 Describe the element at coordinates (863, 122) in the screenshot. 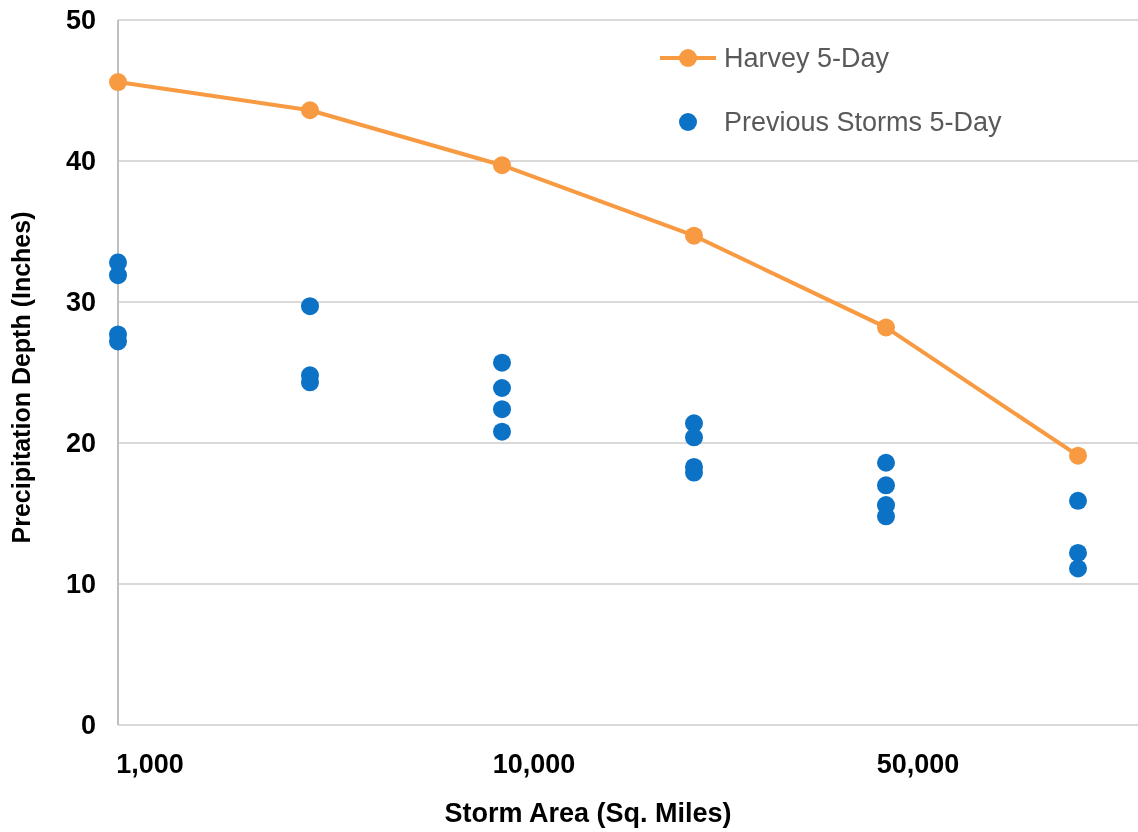

I see `legend-label: Previous Storms 5-Day` at that location.